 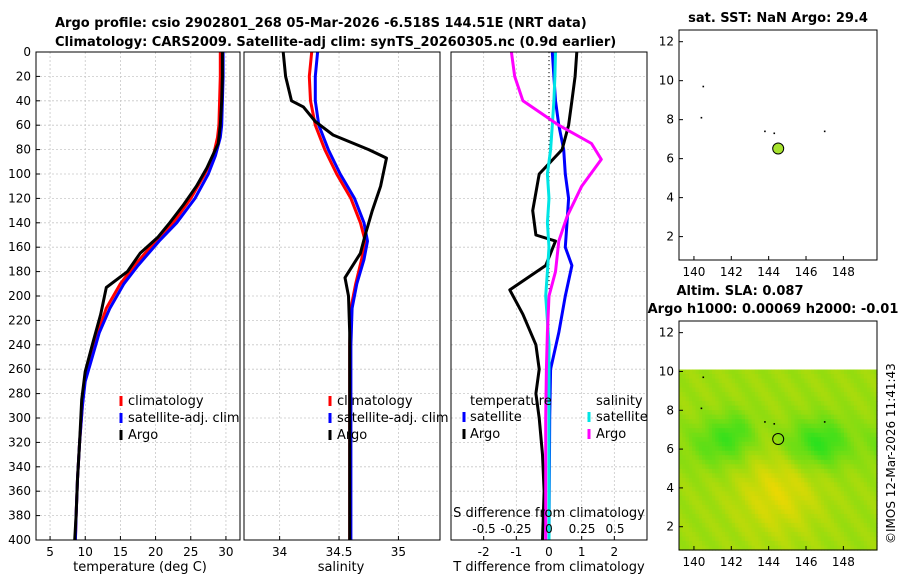 I want to click on y-tick-label: 380, so click(x=19, y=516).